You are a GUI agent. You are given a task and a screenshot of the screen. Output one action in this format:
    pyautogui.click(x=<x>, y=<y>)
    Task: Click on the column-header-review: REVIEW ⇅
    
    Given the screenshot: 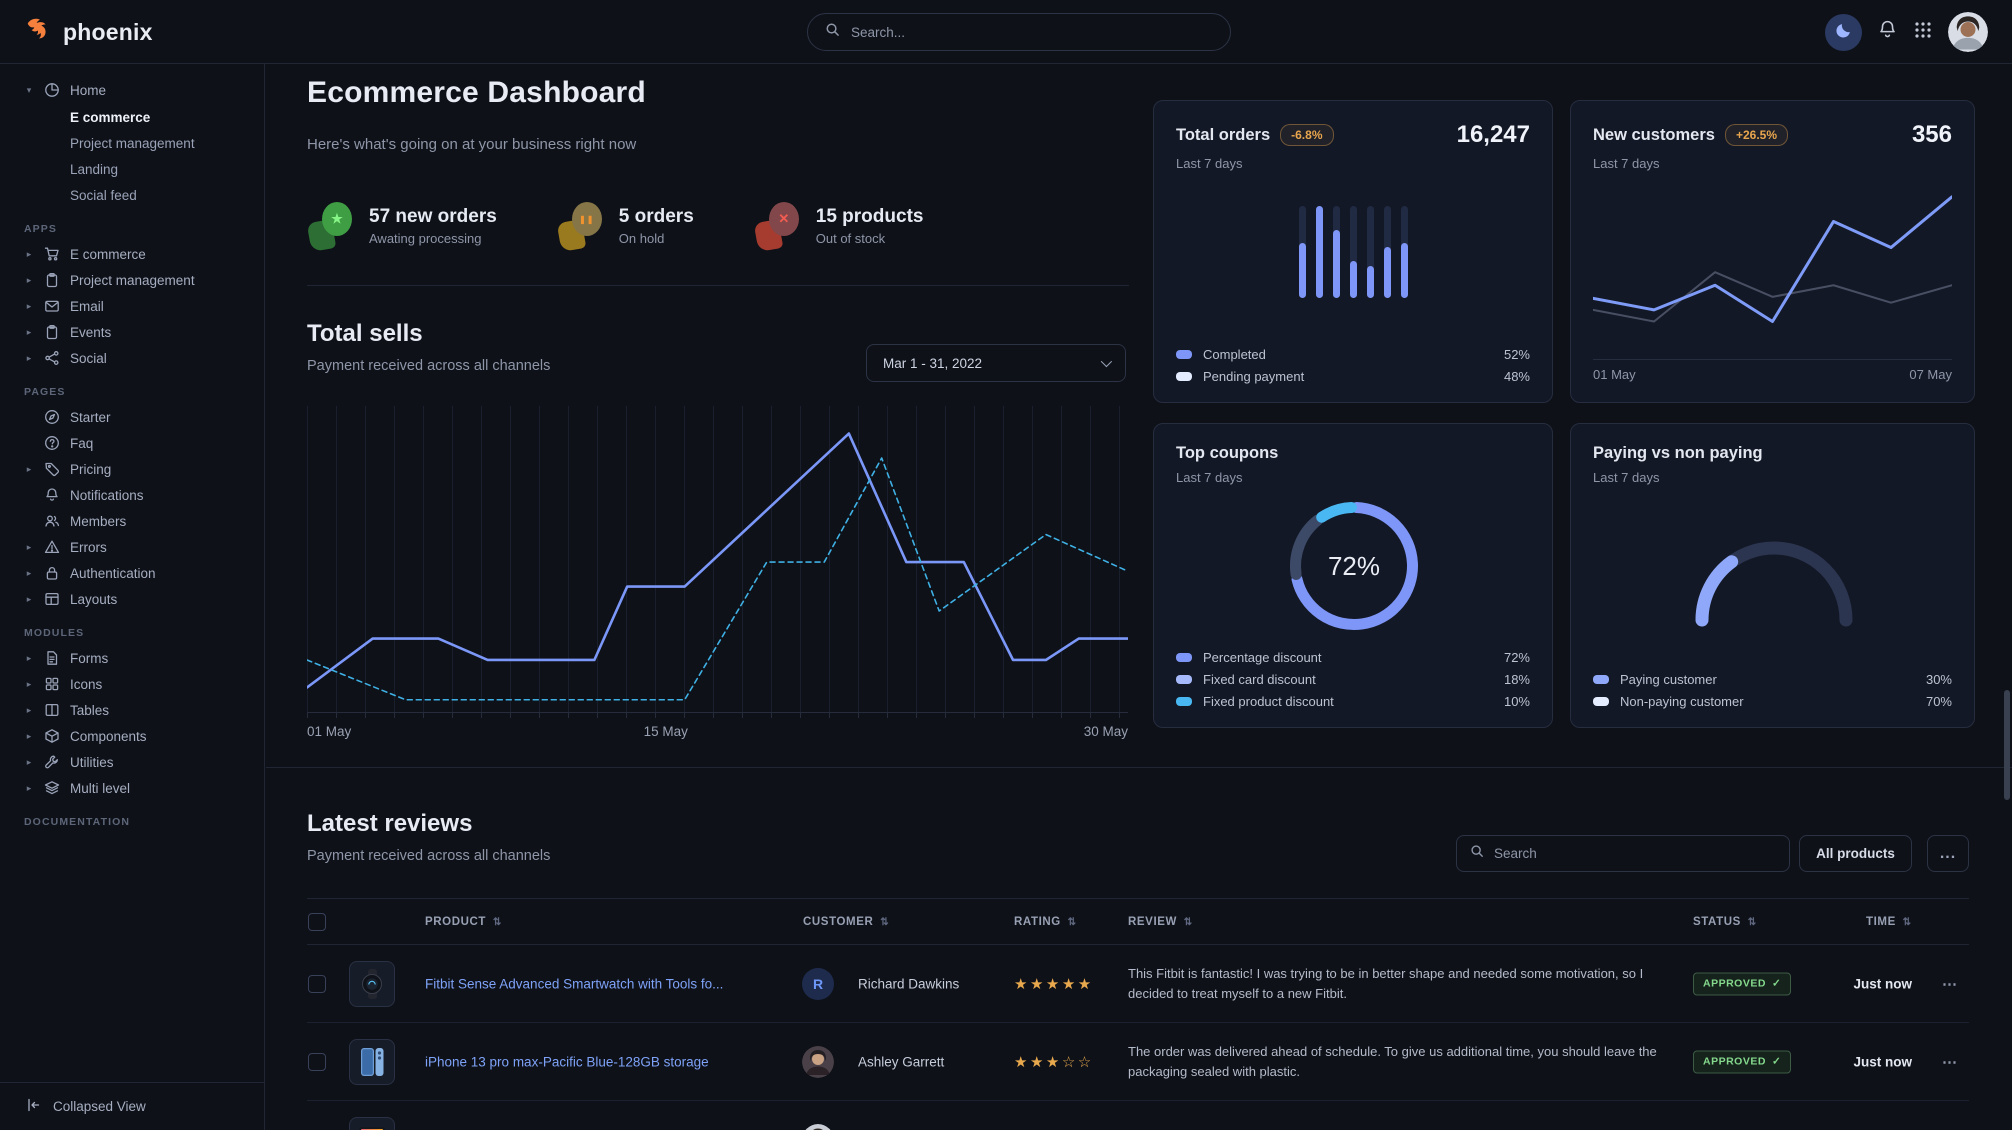 What is the action you would take?
    pyautogui.click(x=1160, y=921)
    